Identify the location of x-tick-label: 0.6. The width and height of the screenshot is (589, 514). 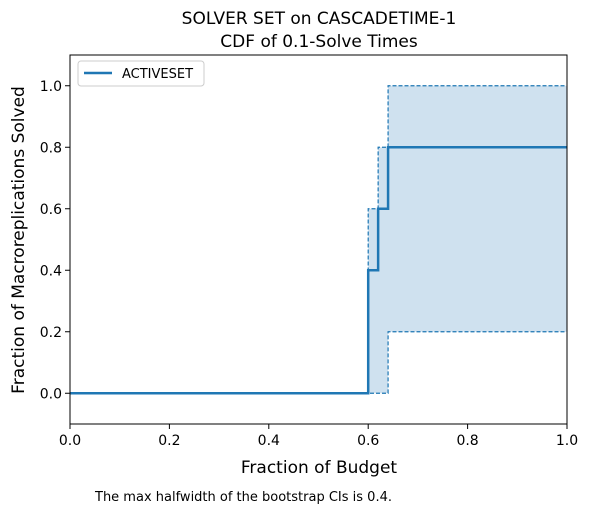
(368, 441).